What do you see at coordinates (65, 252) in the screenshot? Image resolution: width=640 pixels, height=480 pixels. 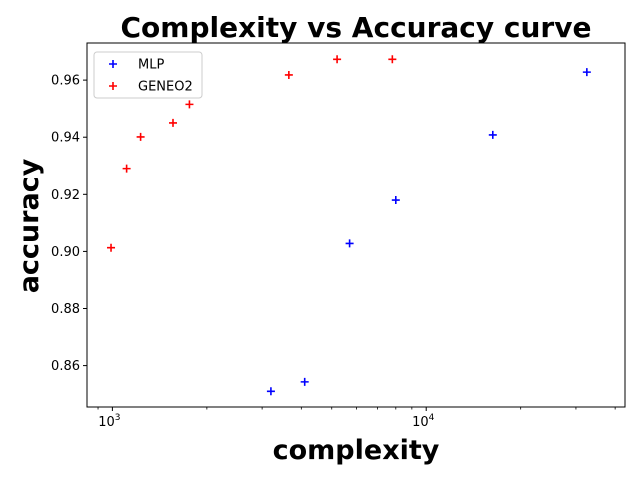 I see `y-tick-label: 0.90` at bounding box center [65, 252].